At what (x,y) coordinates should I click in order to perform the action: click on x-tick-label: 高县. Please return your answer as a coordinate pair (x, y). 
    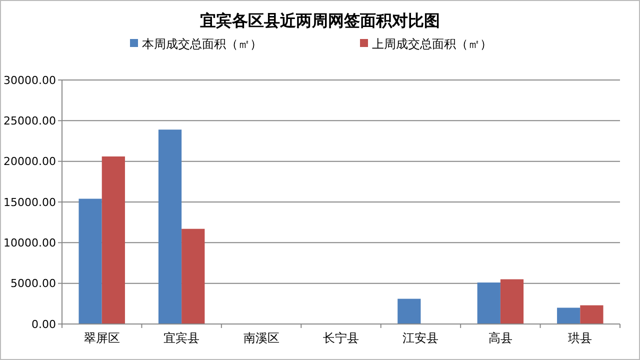
    Looking at the image, I should click on (500, 338).